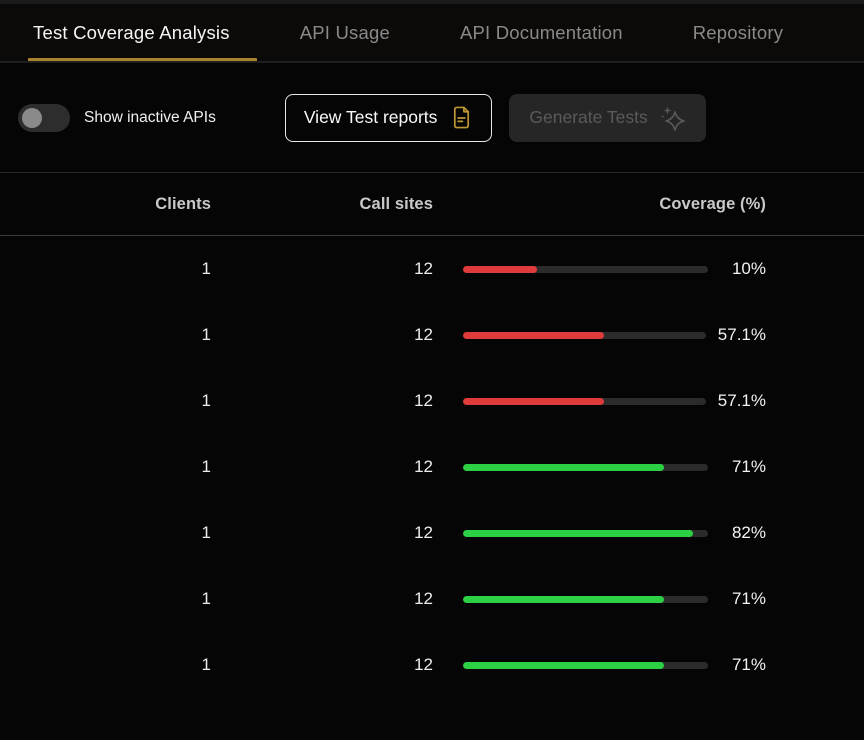 This screenshot has width=864, height=740. I want to click on column-header-coverage: Coverage (%), so click(712, 203).